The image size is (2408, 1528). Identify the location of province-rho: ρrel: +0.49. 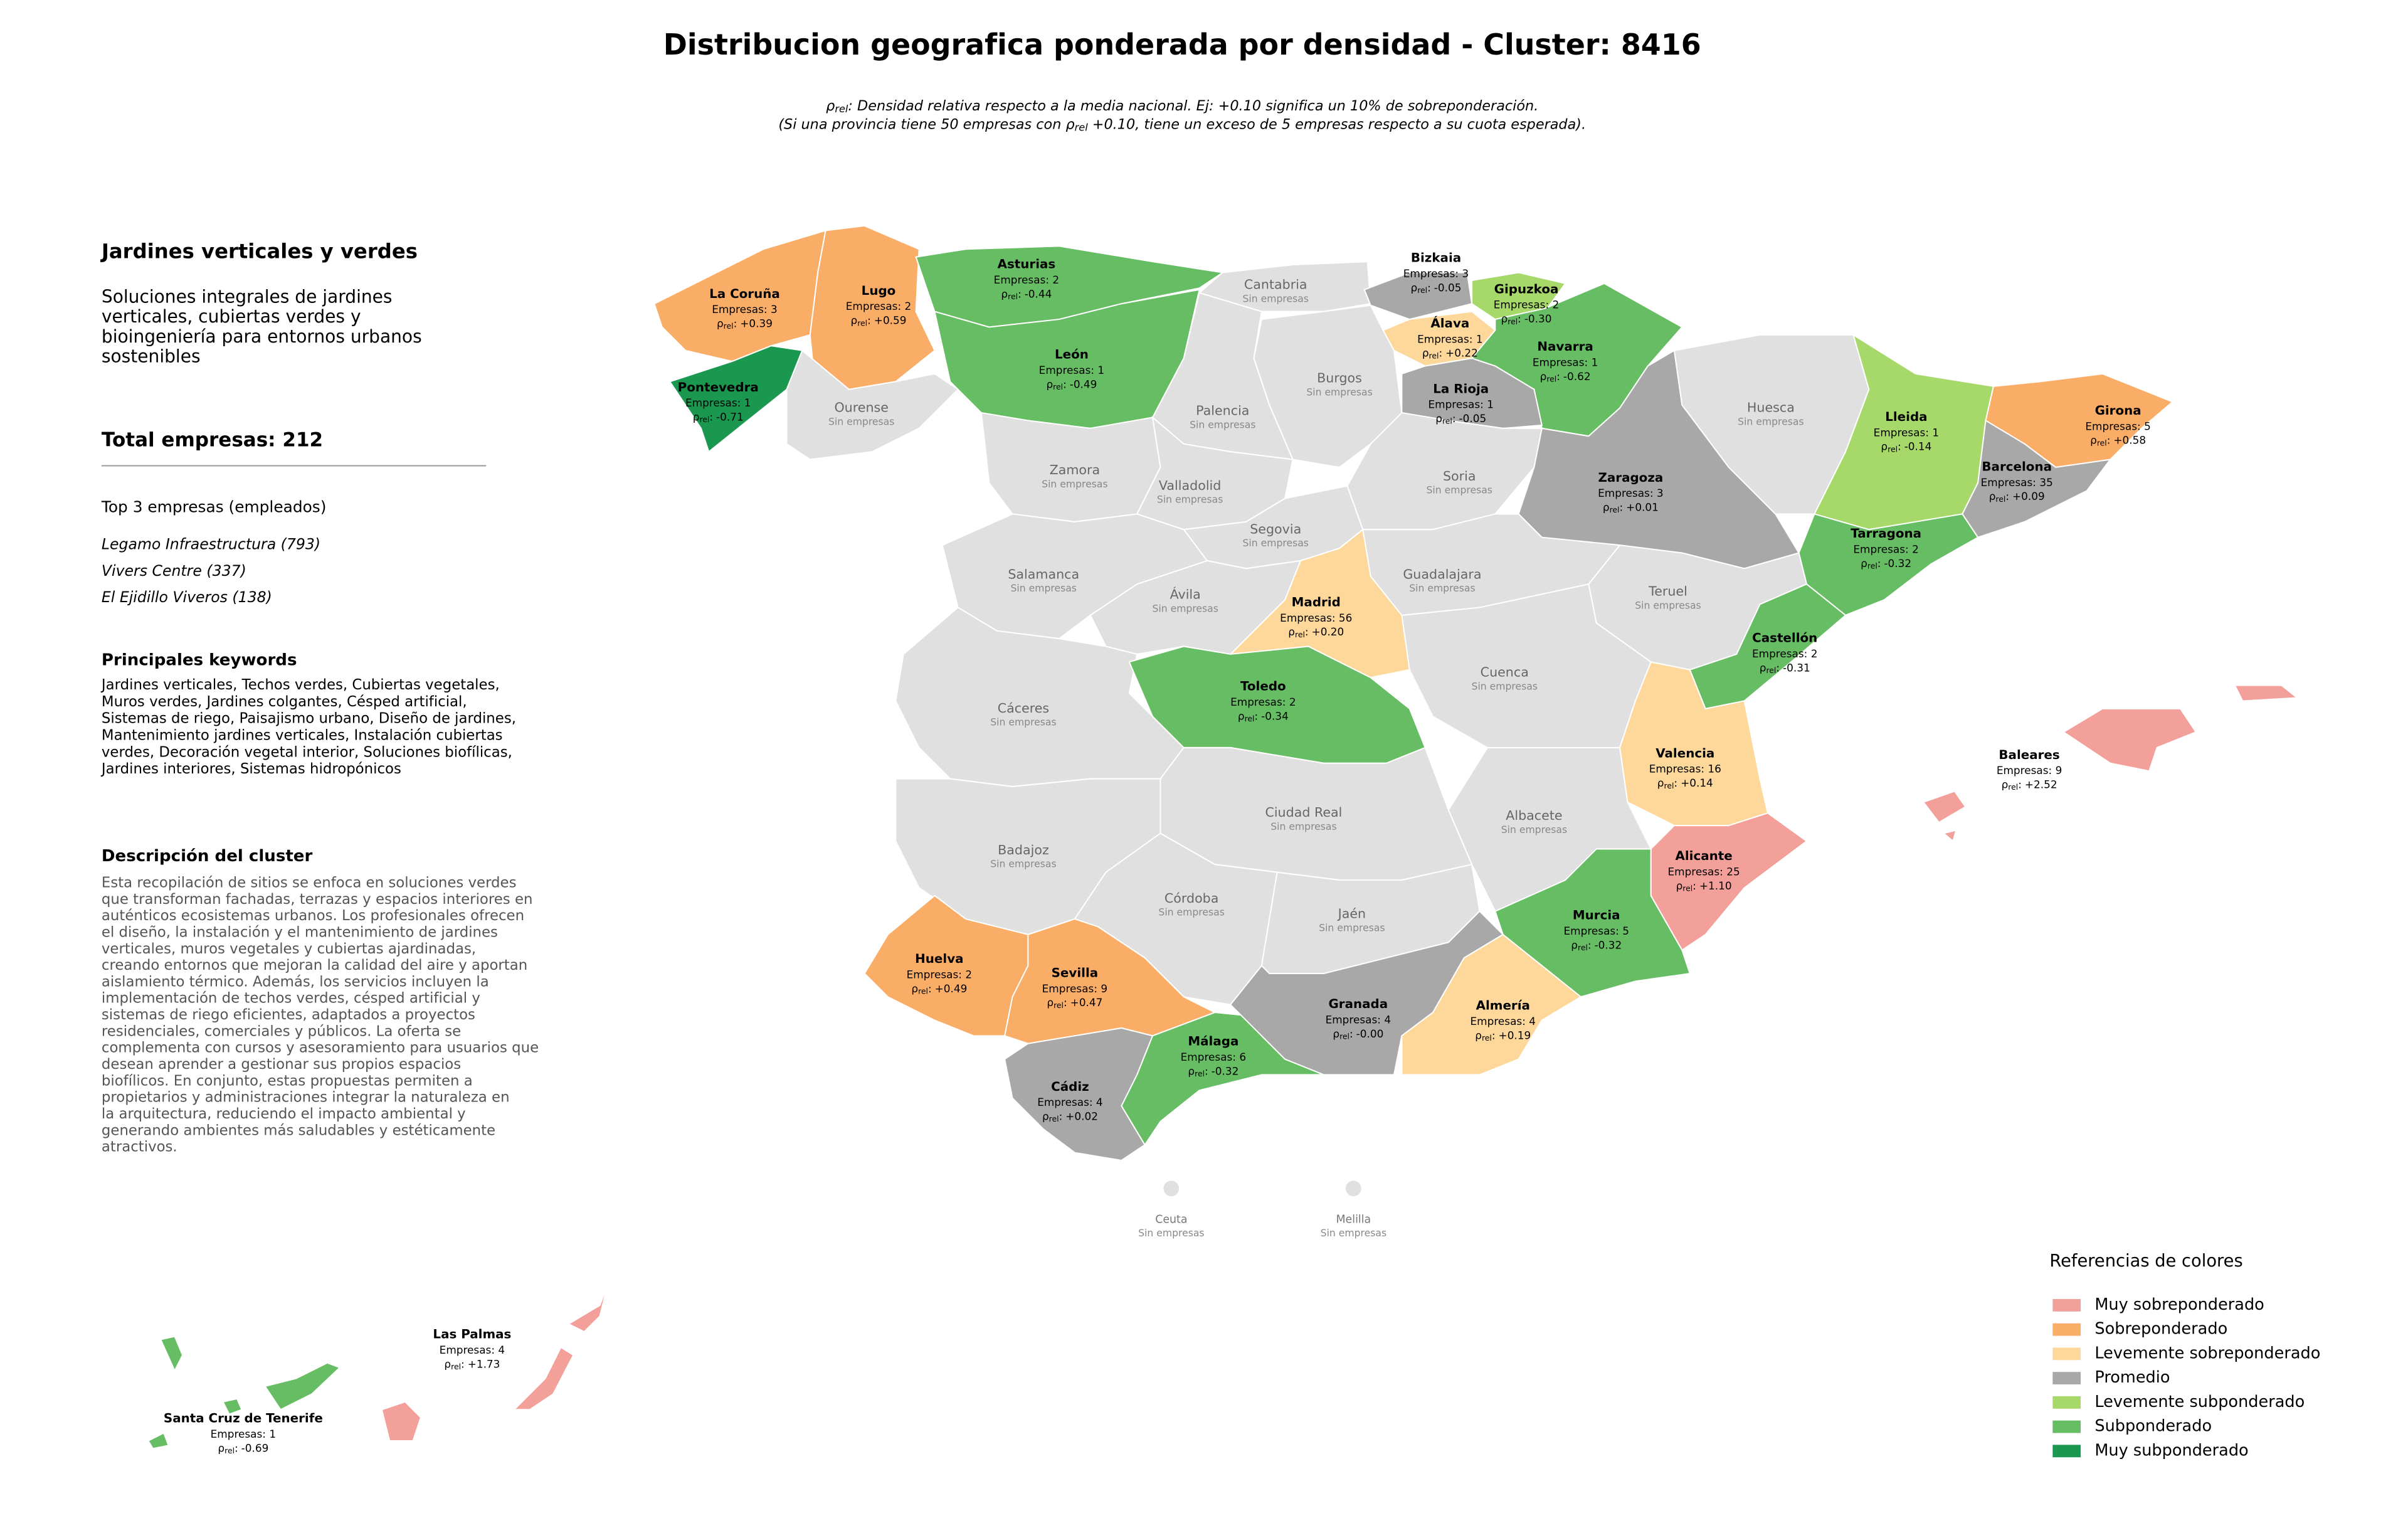
(939, 988).